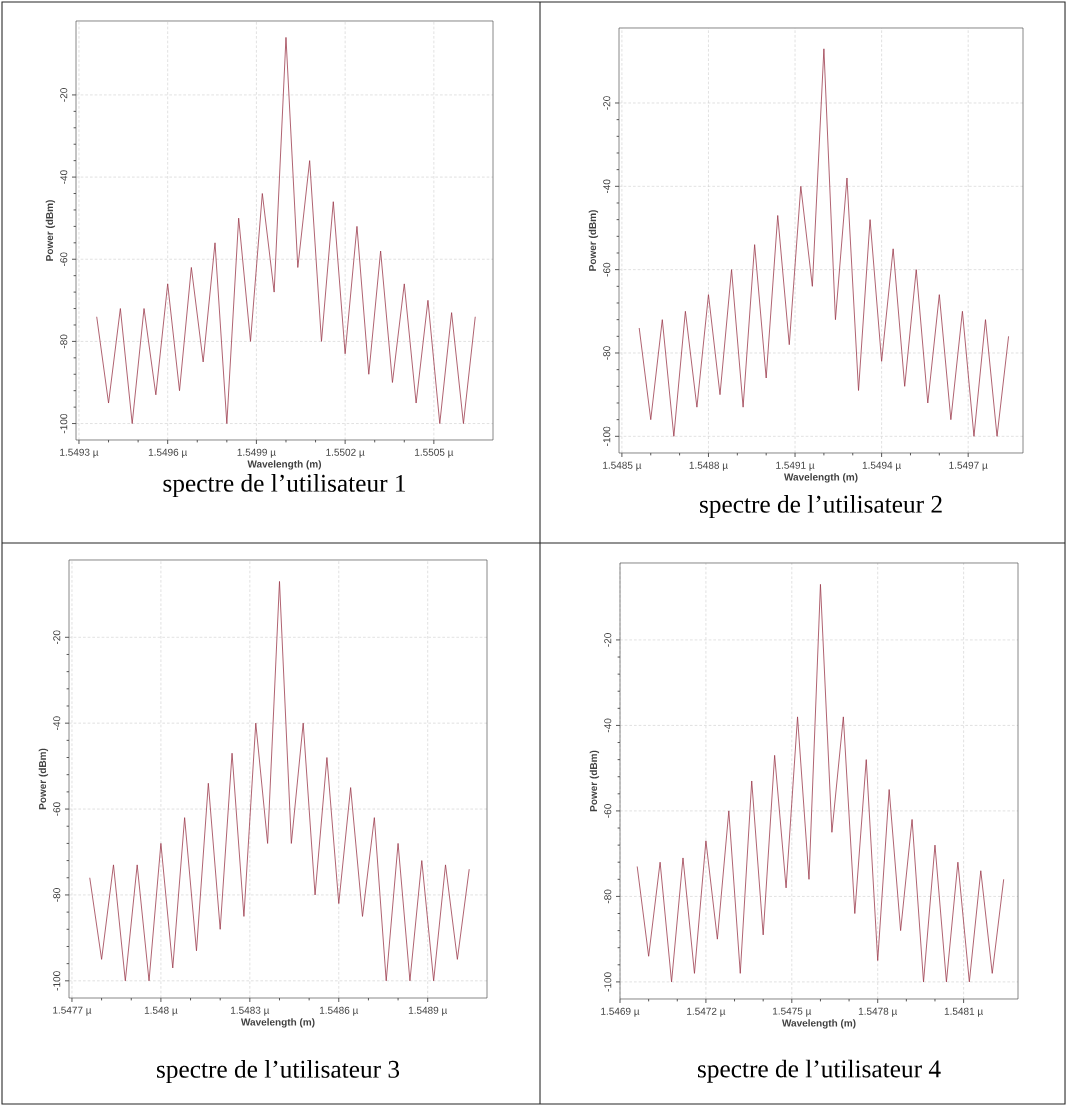  I want to click on text: spectre de l’utilisateur 2, so click(821, 507).